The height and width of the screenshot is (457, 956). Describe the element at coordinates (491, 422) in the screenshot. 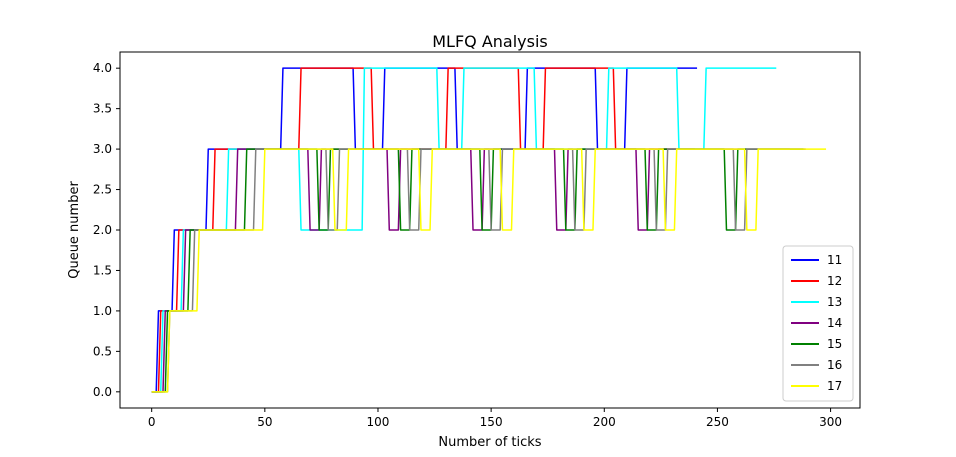

I see `x-tick-label: 150` at that location.